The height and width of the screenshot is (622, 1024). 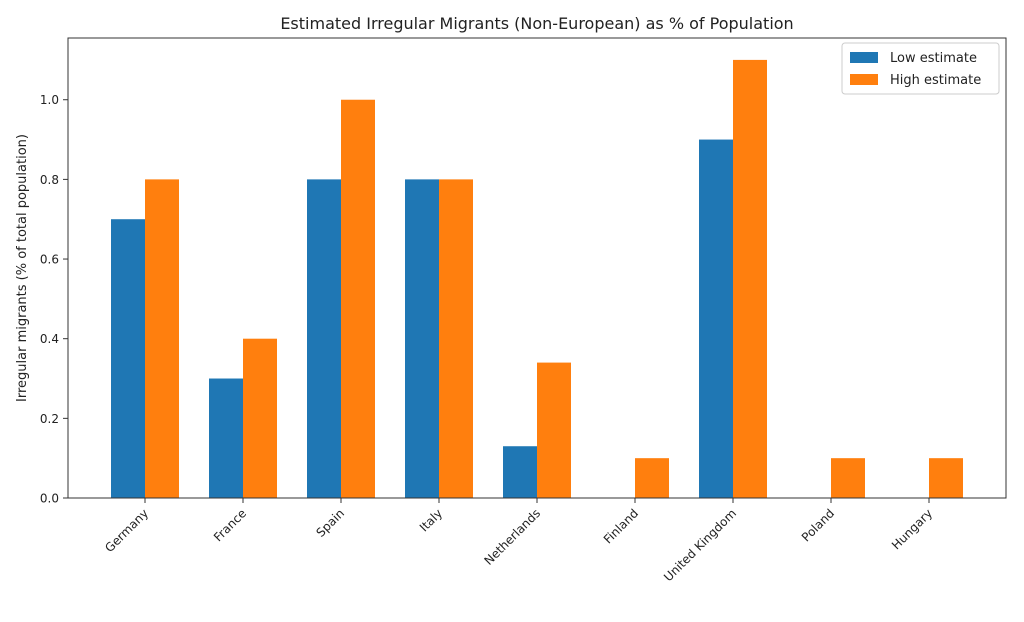 I want to click on bar-high-france, so click(x=260, y=418).